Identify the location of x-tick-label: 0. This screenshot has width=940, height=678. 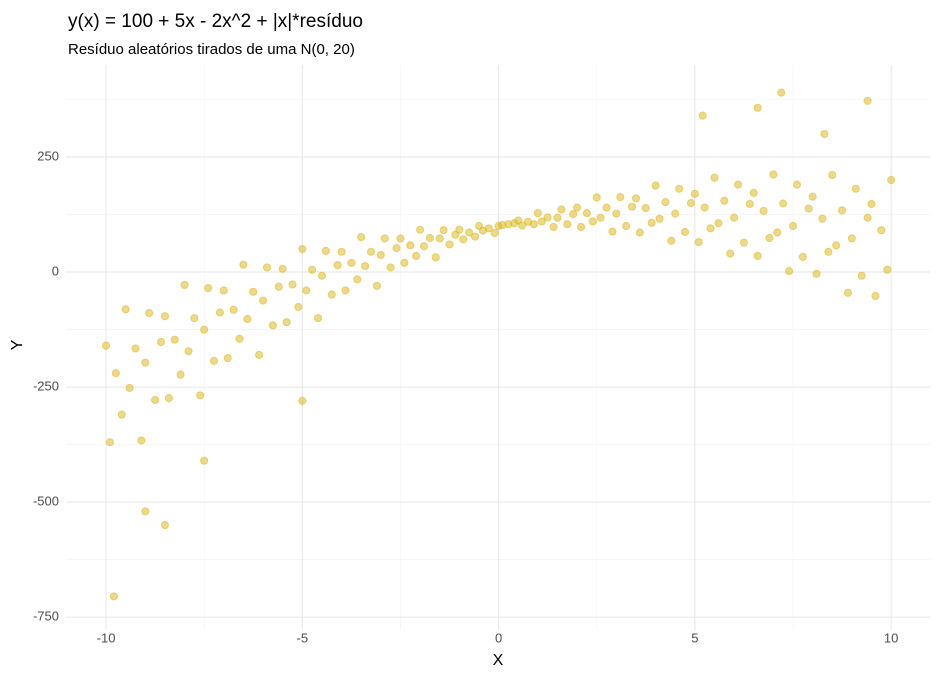
(498, 637).